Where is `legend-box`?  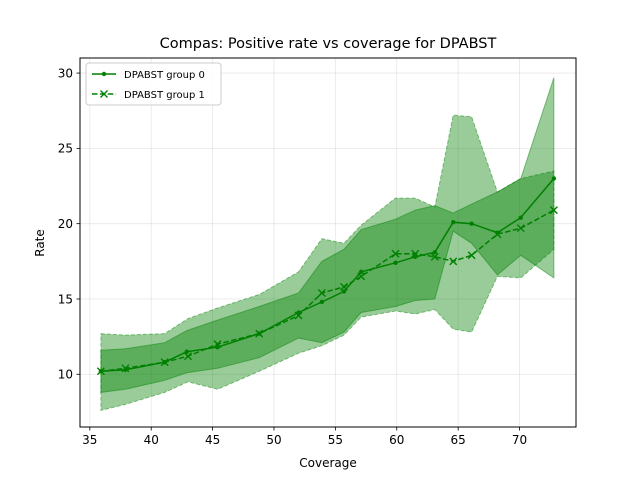
legend-box is located at coordinates (153, 84).